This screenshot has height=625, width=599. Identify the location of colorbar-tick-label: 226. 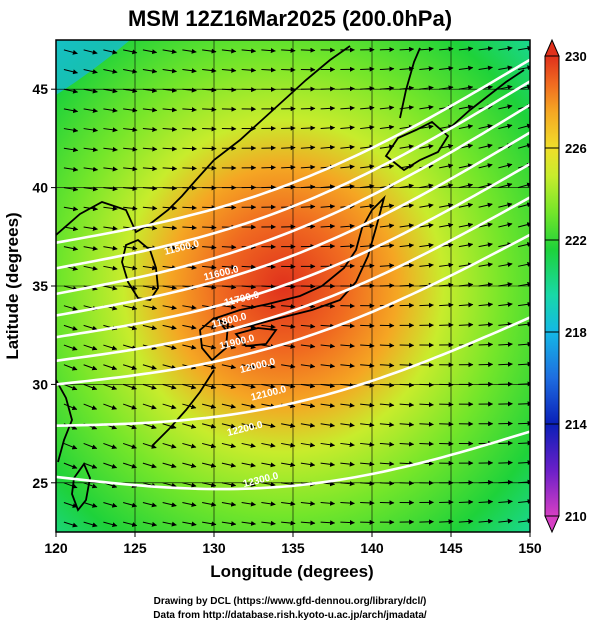
(576, 148).